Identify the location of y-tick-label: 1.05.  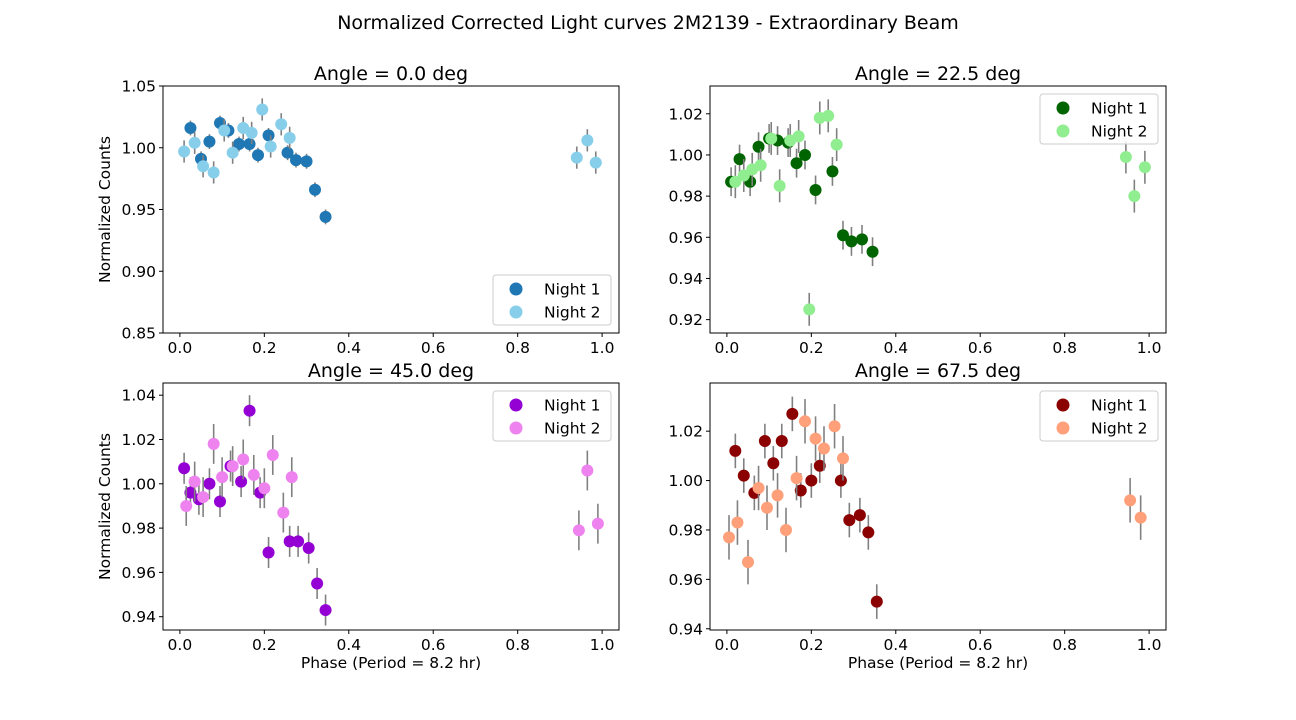
(138, 87).